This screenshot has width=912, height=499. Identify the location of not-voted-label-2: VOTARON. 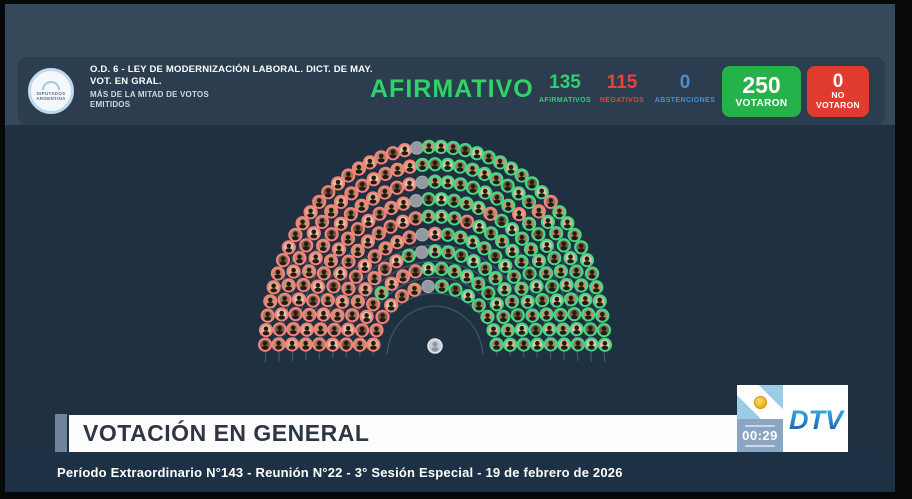
(838, 104).